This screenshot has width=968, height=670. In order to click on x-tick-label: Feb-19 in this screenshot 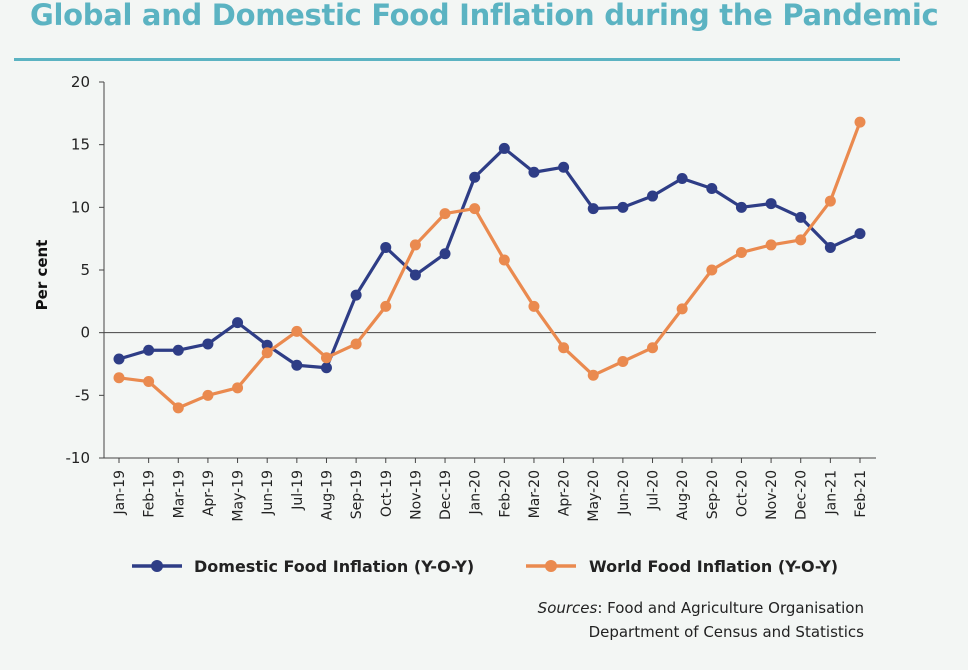, I will do `click(150, 494)`.